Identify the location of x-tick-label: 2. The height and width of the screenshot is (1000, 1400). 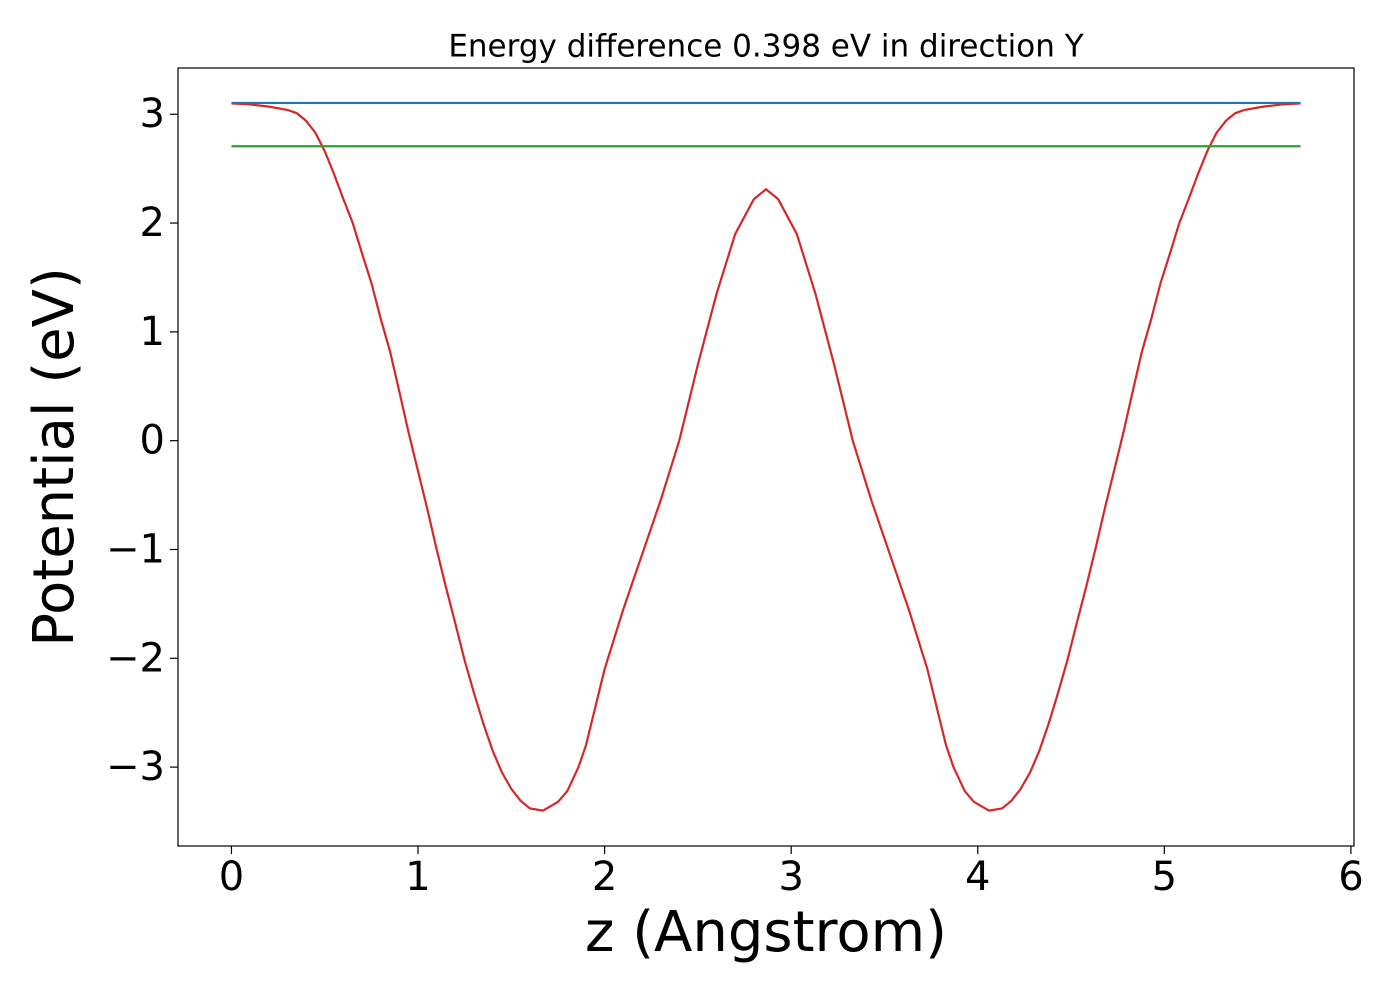
(604, 877).